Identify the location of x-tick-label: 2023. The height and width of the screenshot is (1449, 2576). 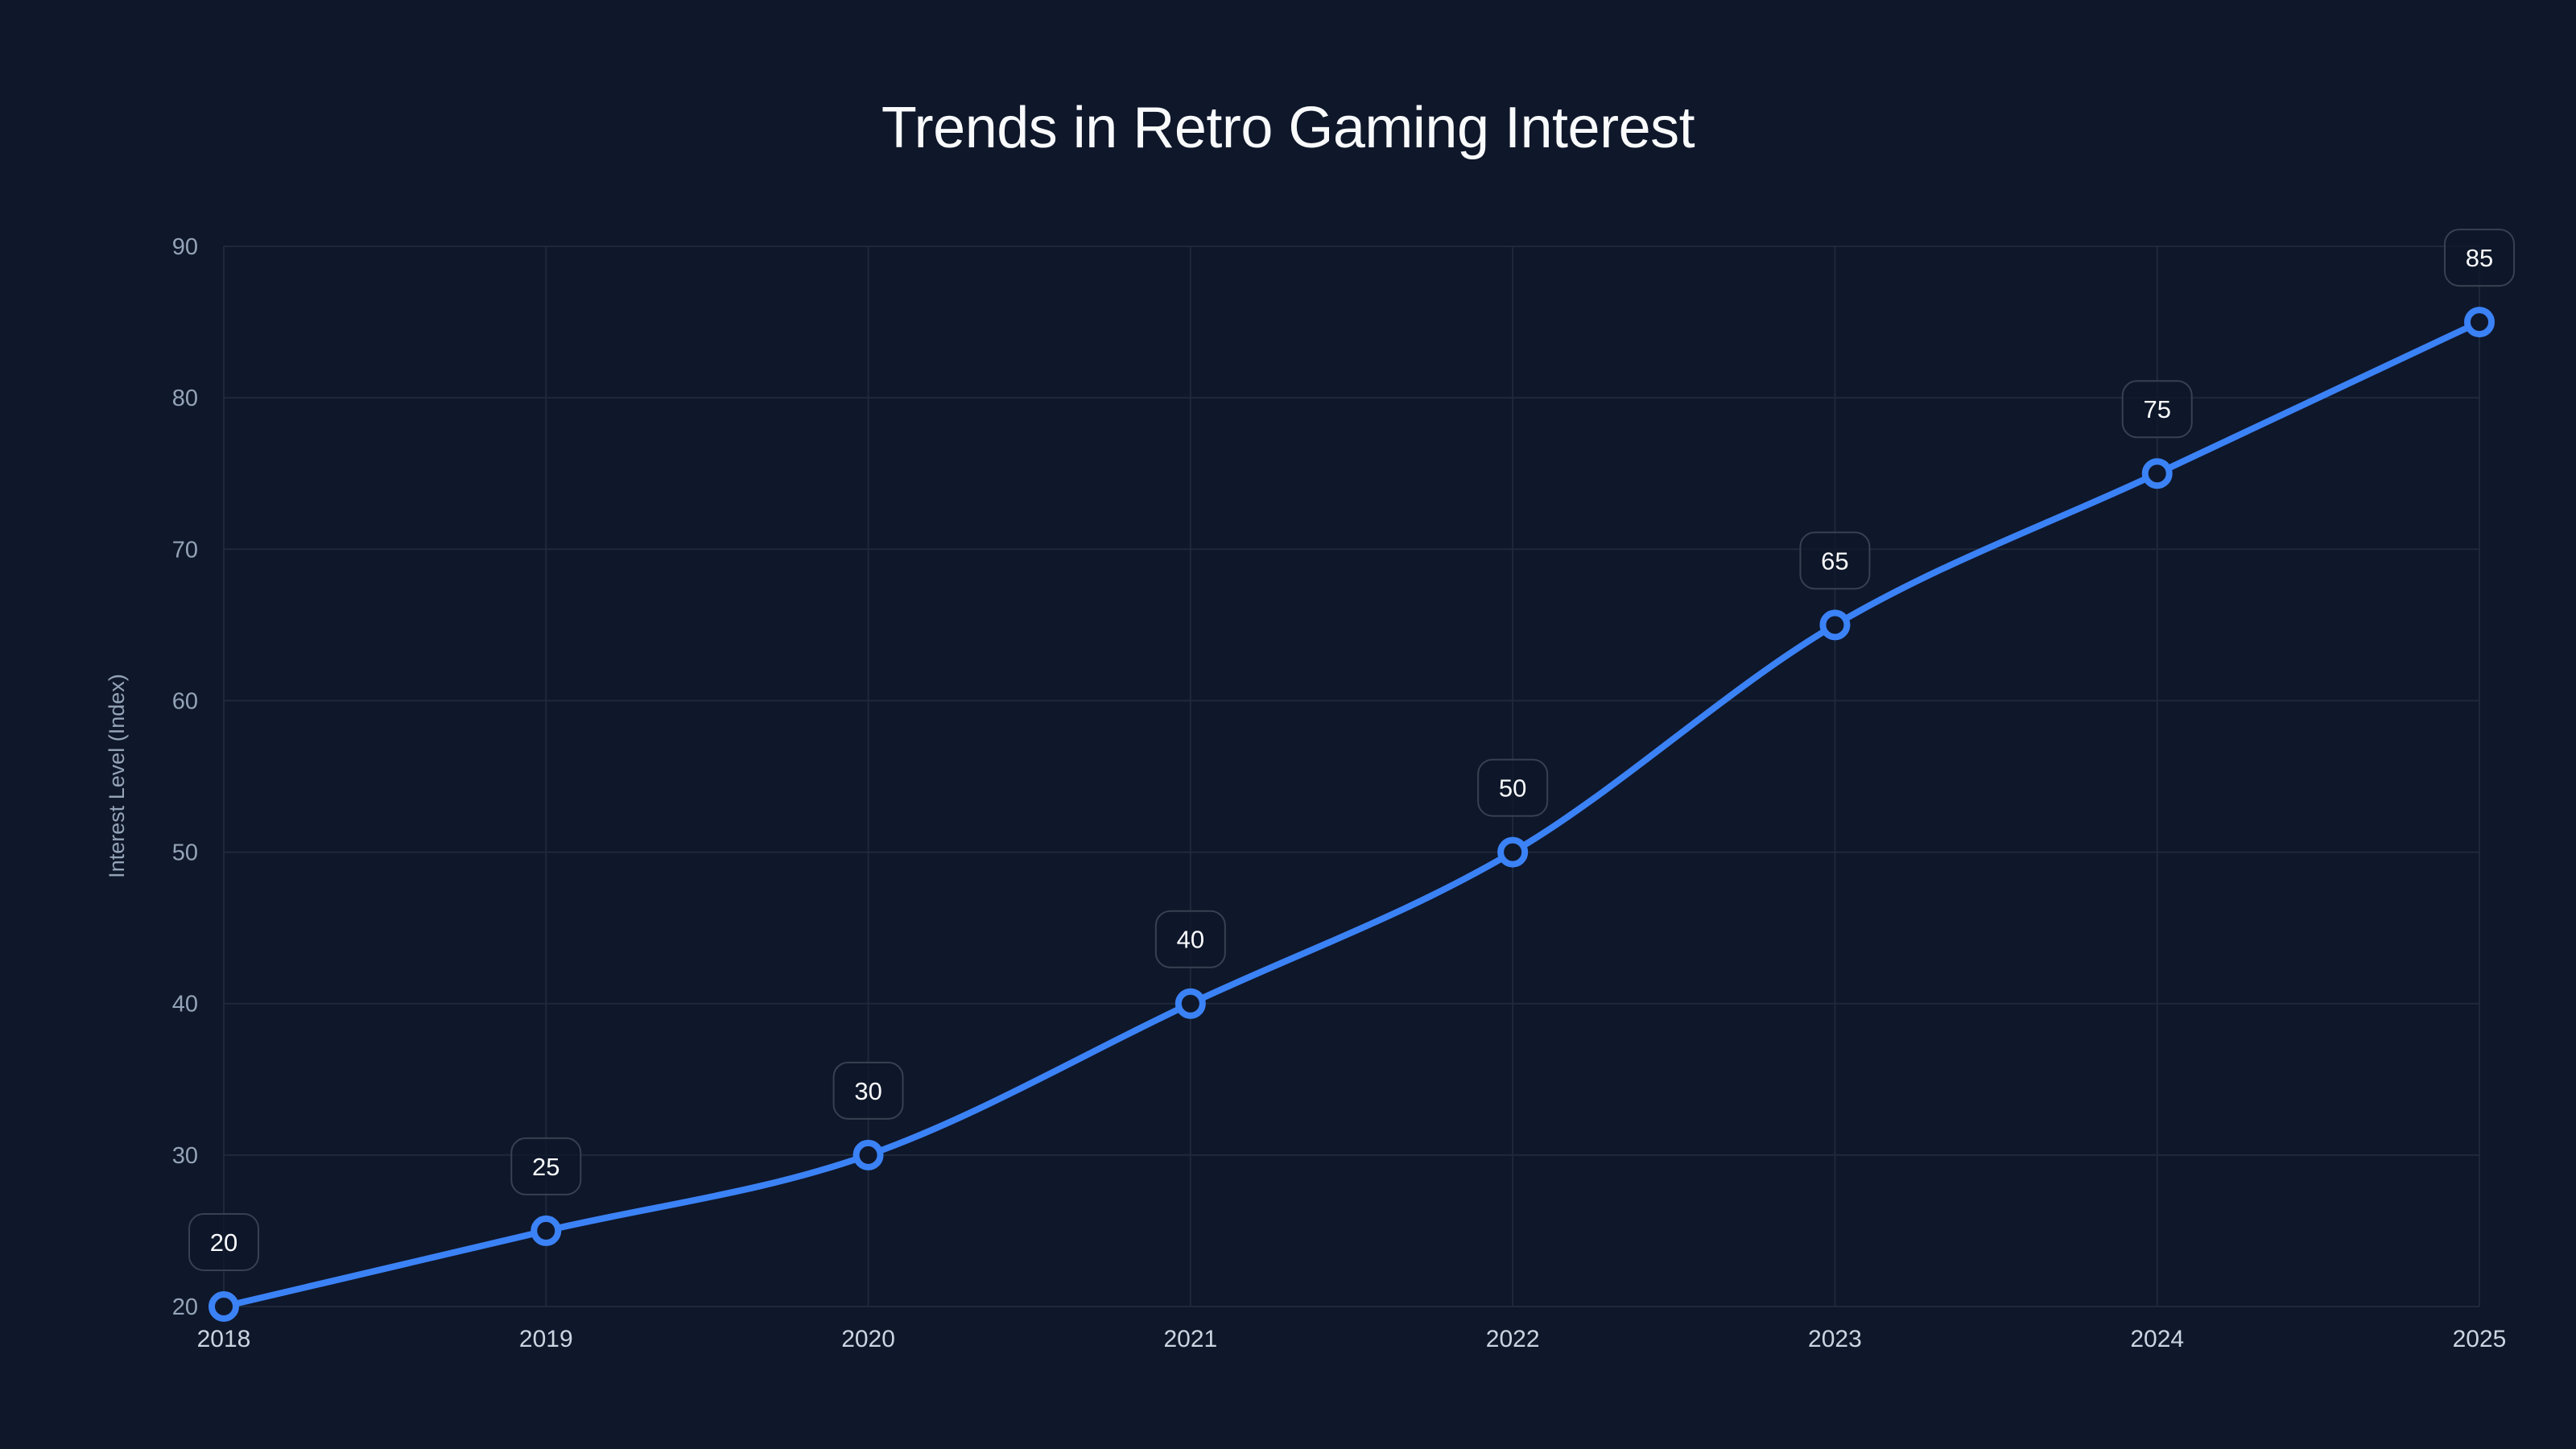
(1835, 1339).